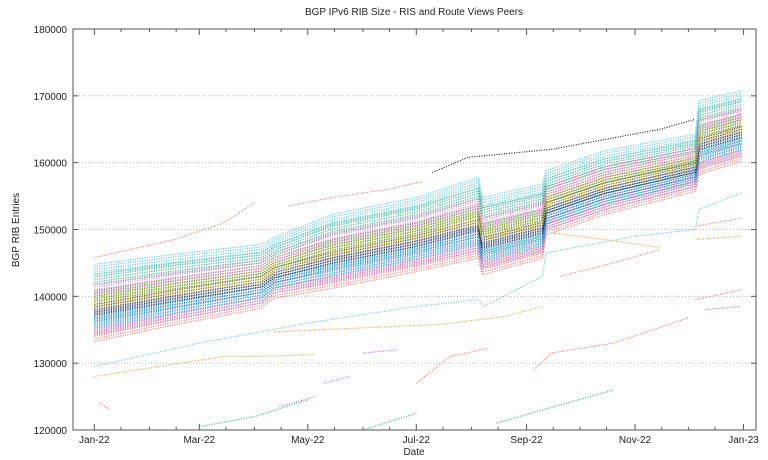 Image resolution: width=768 pixels, height=460 pixels. I want to click on y-tick-label: 130000, so click(51, 364).